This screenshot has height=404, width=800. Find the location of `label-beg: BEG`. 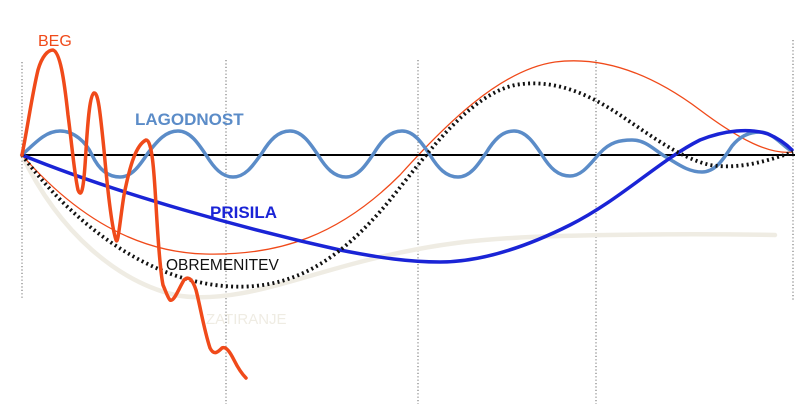

label-beg: BEG is located at coordinates (55, 41).